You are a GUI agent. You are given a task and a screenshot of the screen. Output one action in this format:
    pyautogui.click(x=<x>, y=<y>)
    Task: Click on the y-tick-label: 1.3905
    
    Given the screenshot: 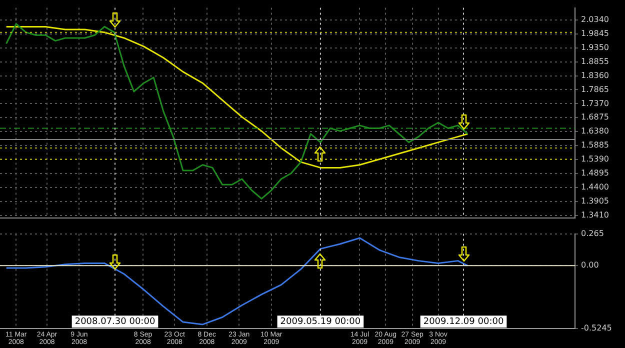 What is the action you would take?
    pyautogui.click(x=595, y=201)
    